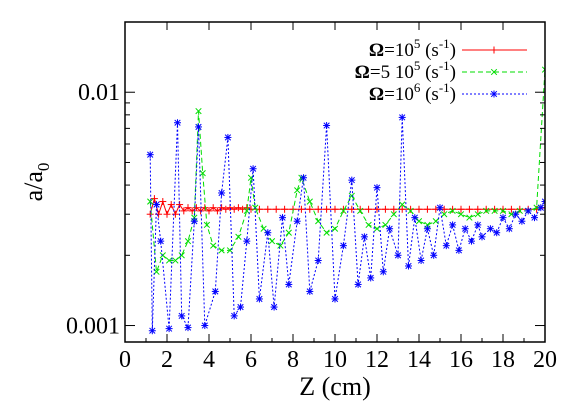 Image resolution: width=581 pixels, height=407 pixels. I want to click on y-tick-label: 0.01, so click(99, 93).